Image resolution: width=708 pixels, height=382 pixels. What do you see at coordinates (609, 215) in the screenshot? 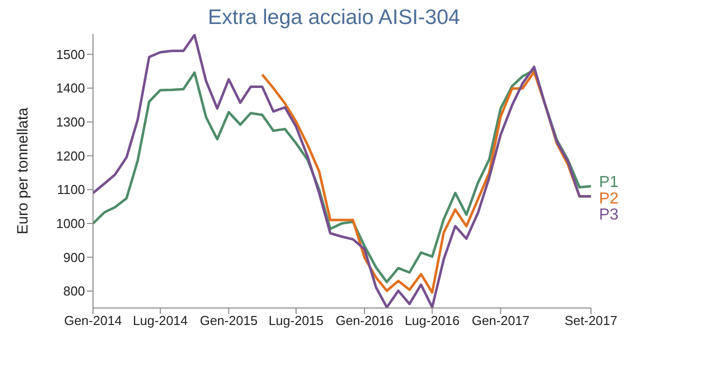
I see `series-label: P3` at bounding box center [609, 215].